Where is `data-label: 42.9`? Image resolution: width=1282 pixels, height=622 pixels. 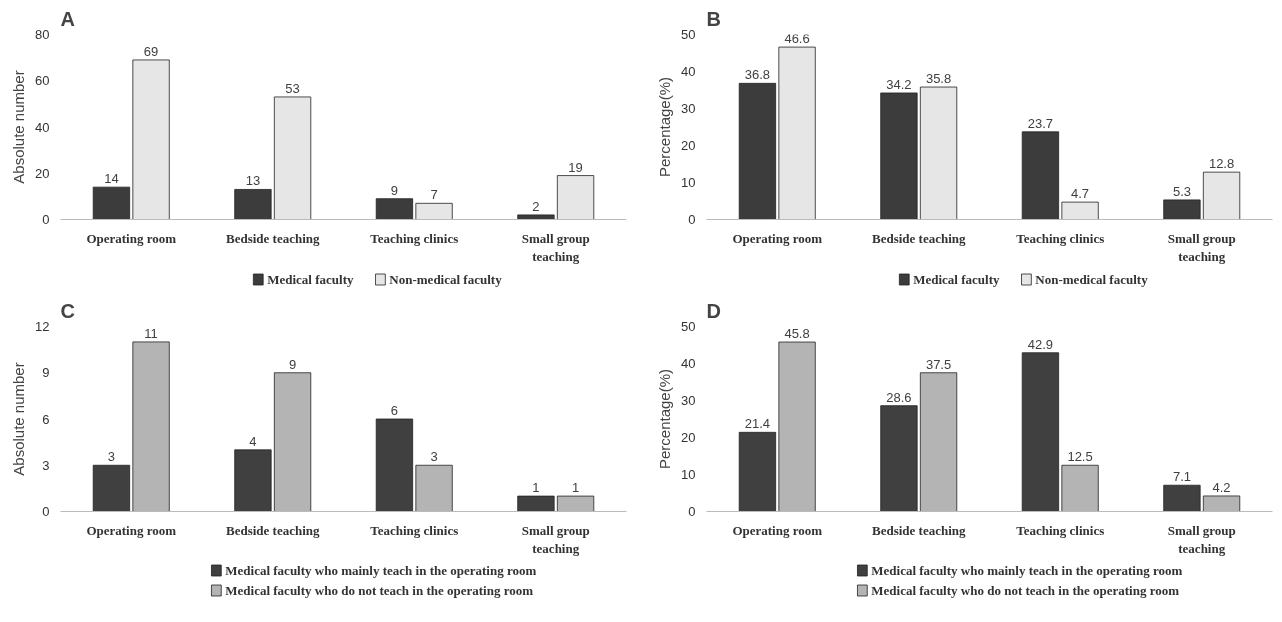
data-label: 42.9 is located at coordinates (1040, 344).